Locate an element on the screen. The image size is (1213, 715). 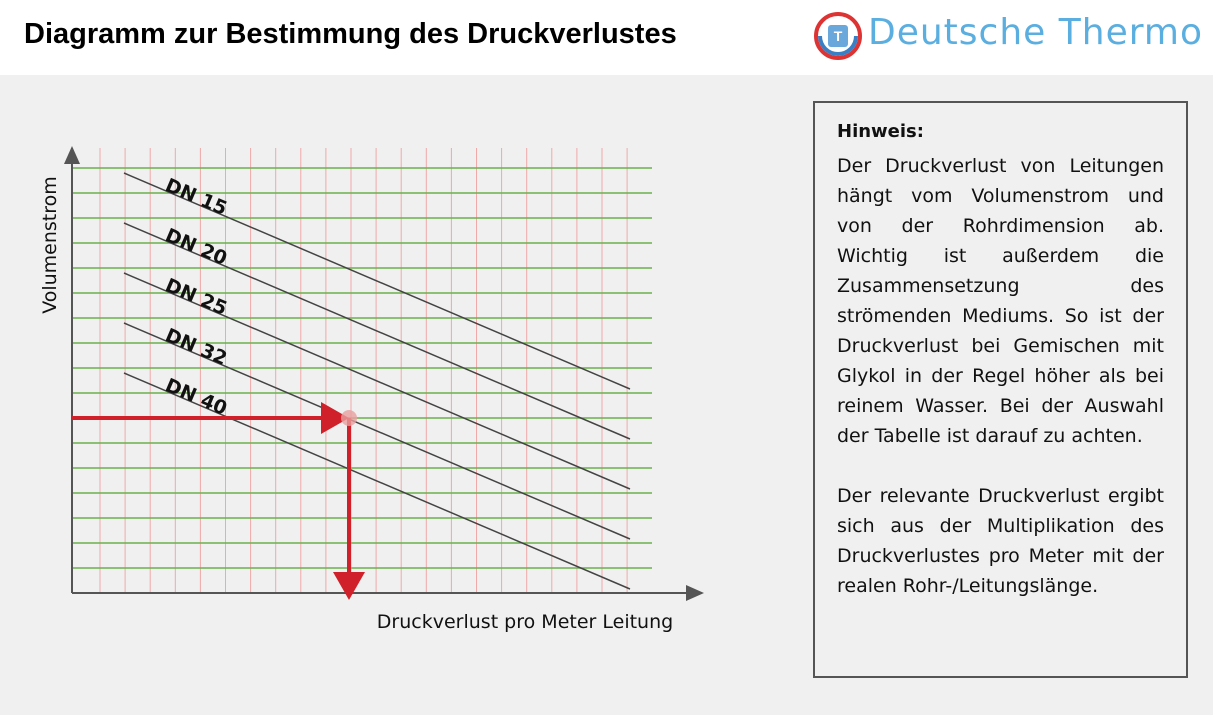
y-axis-label: Volumenstrom is located at coordinates (50, 245).